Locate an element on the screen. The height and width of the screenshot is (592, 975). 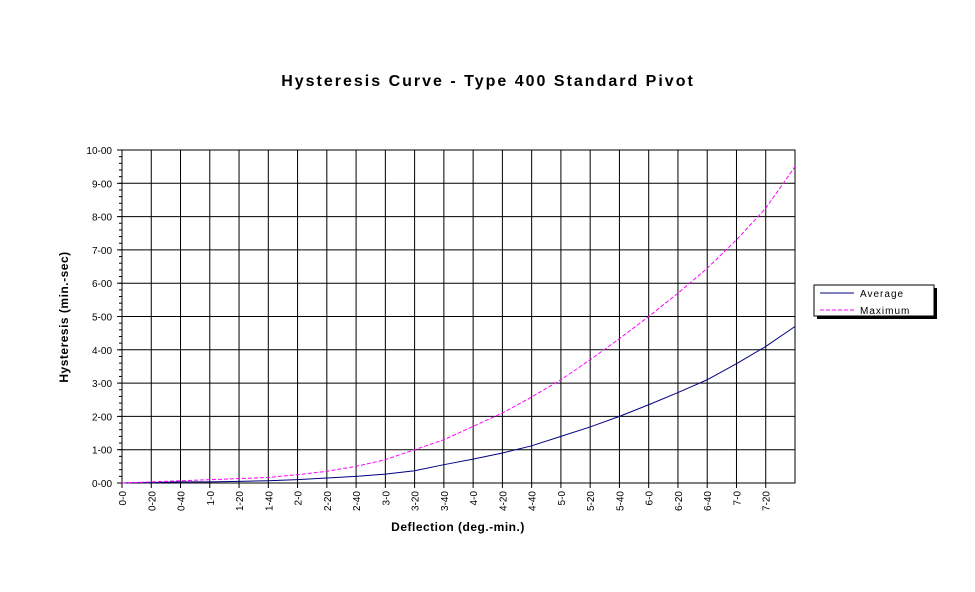
x-tick-label: 6-0 is located at coordinates (650, 498).